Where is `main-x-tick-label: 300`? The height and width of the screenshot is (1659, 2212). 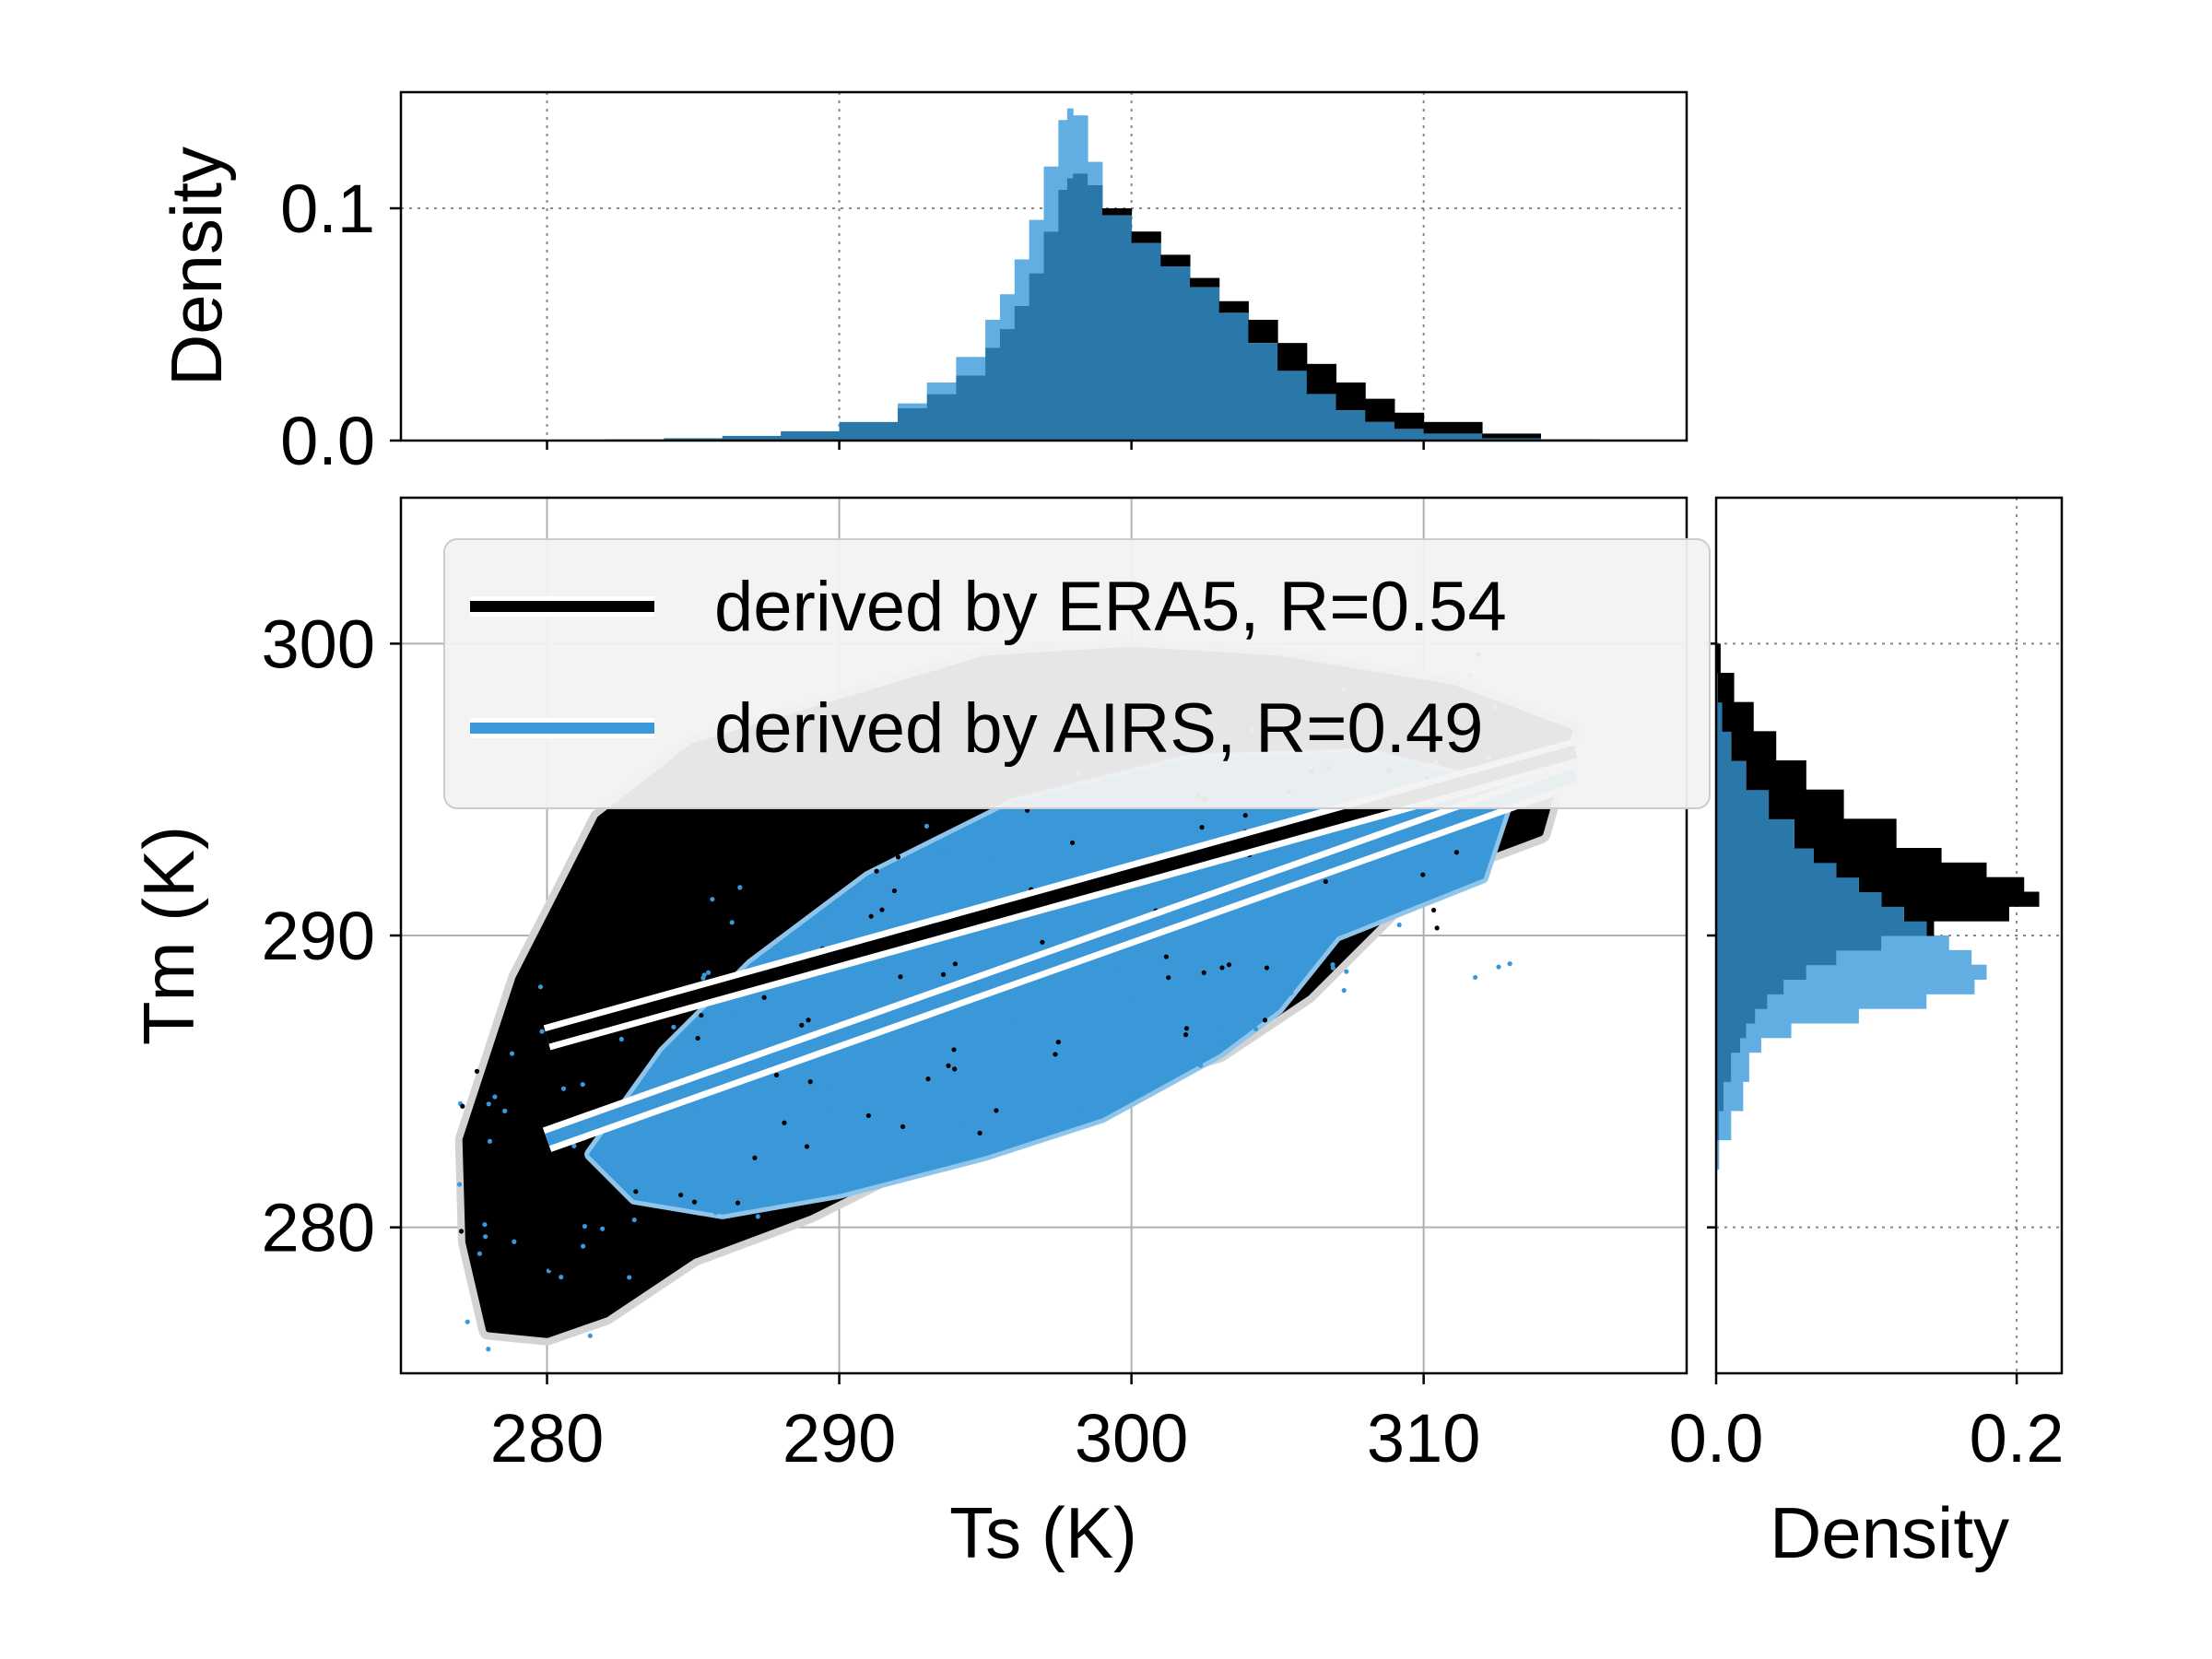
main-x-tick-label: 300 is located at coordinates (1131, 1438).